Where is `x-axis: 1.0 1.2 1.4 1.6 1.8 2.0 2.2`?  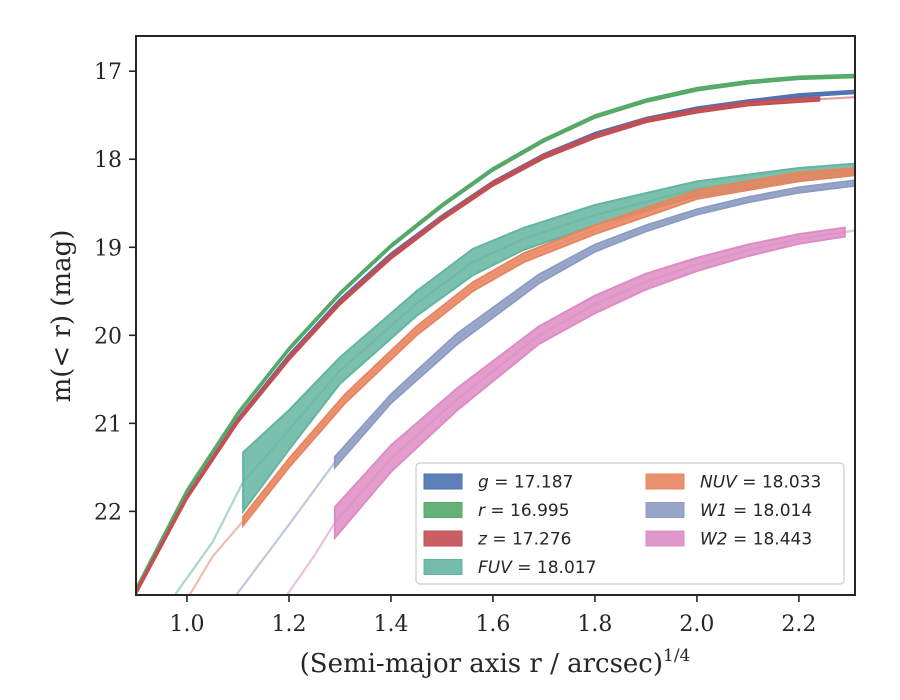
x-axis: 1.0 1.2 1.4 1.6 1.8 2.0 2.2 is located at coordinates (492, 616).